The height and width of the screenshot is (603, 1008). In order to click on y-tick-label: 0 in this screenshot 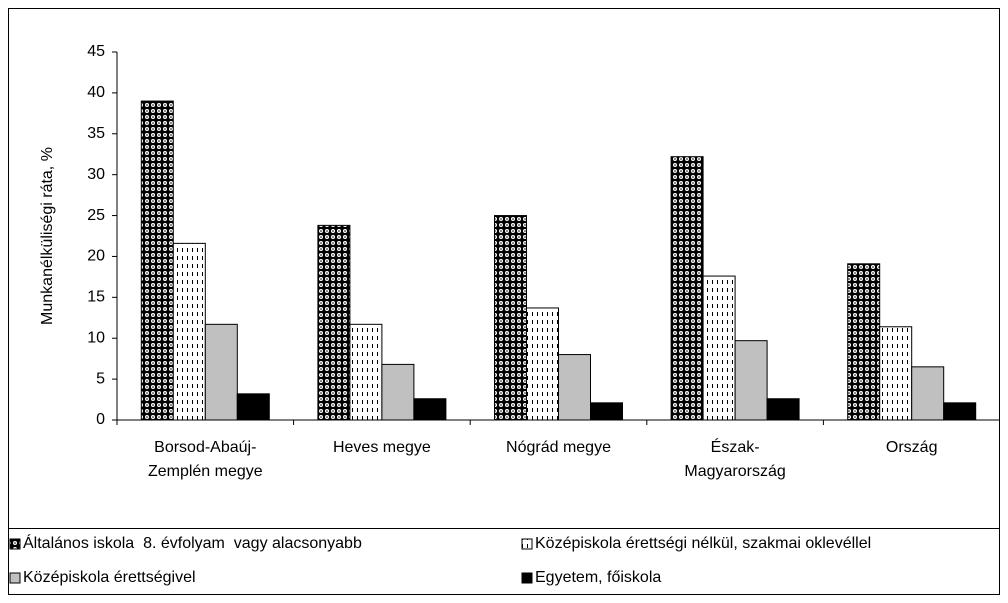, I will do `click(100, 419)`.